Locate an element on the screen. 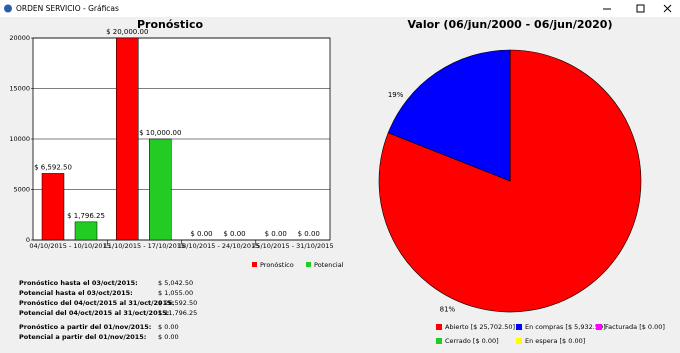 Image resolution: width=680 pixels, height=353 pixels. slice-label: 81% is located at coordinates (448, 310).